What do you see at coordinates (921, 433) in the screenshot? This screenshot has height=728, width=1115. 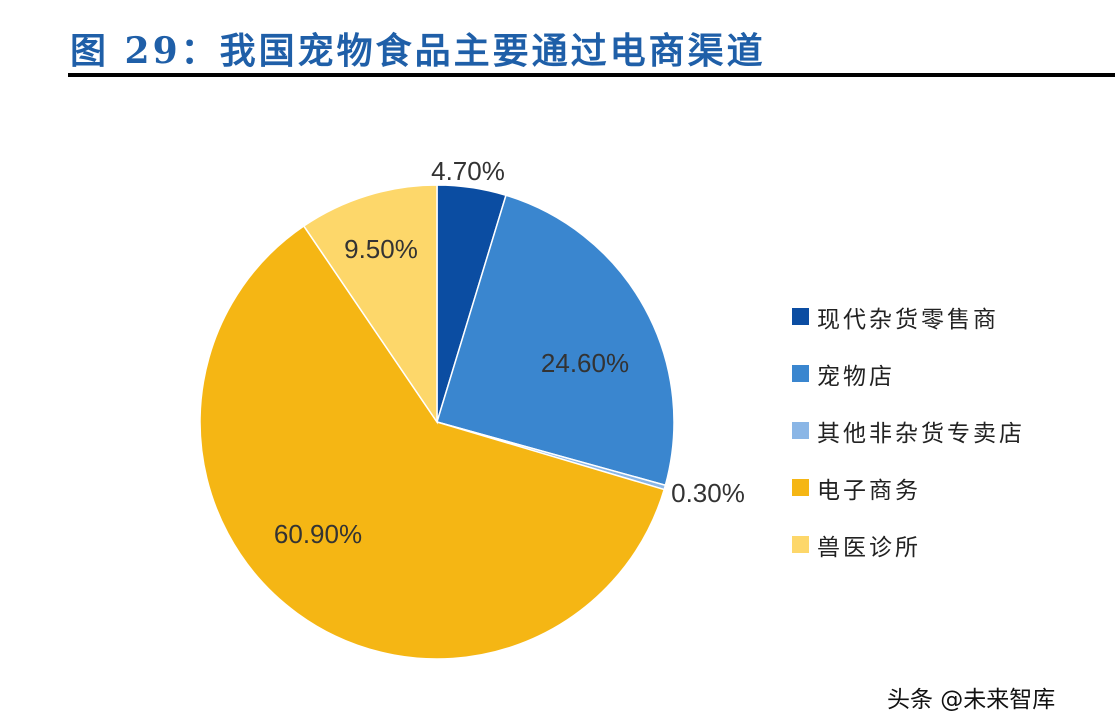 I see `legend-label: 其他非杂货专卖店` at bounding box center [921, 433].